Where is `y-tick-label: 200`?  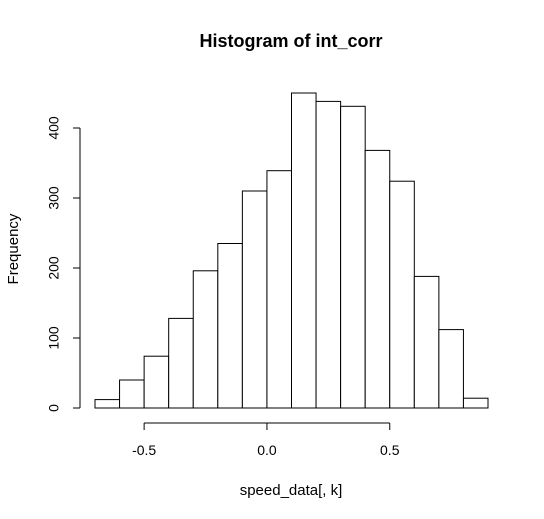
y-tick-label: 200 is located at coordinates (54, 268).